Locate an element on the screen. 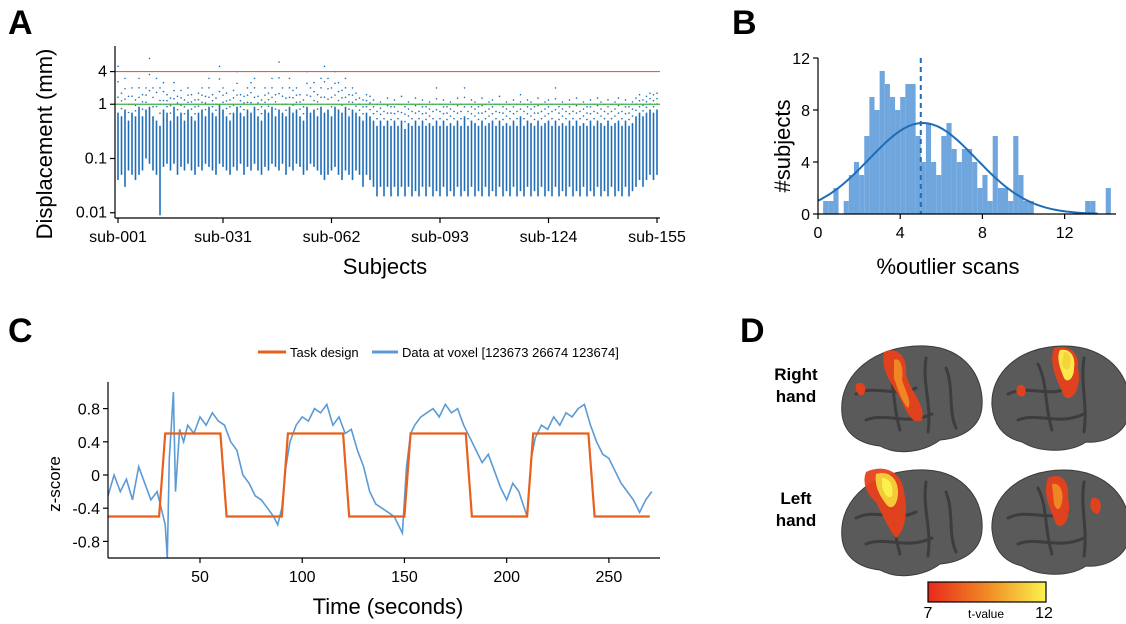 This screenshot has width=1126, height=624. t-value-colorbar is located at coordinates (987, 592).